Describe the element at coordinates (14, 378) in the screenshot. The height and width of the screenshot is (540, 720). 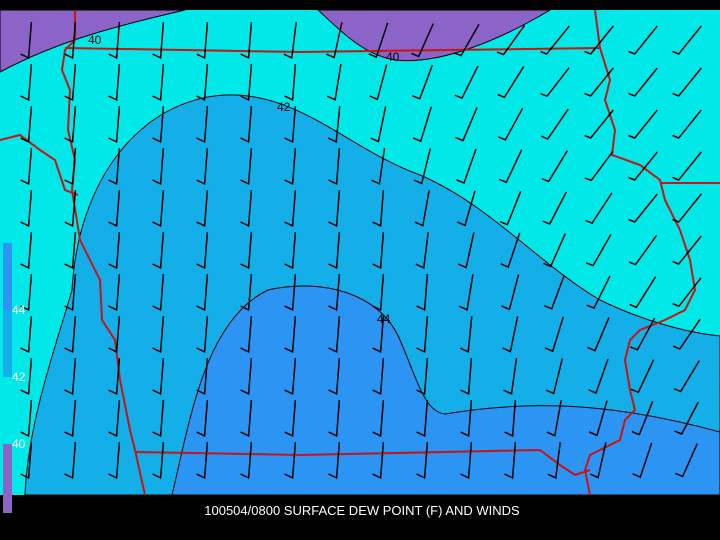
I see `color-legend: 44 42 40` at that location.